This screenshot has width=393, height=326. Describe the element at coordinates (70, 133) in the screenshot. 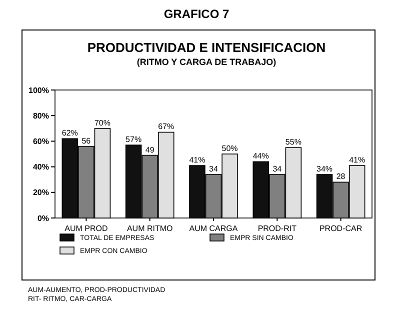

I see `data-label: 62%` at that location.